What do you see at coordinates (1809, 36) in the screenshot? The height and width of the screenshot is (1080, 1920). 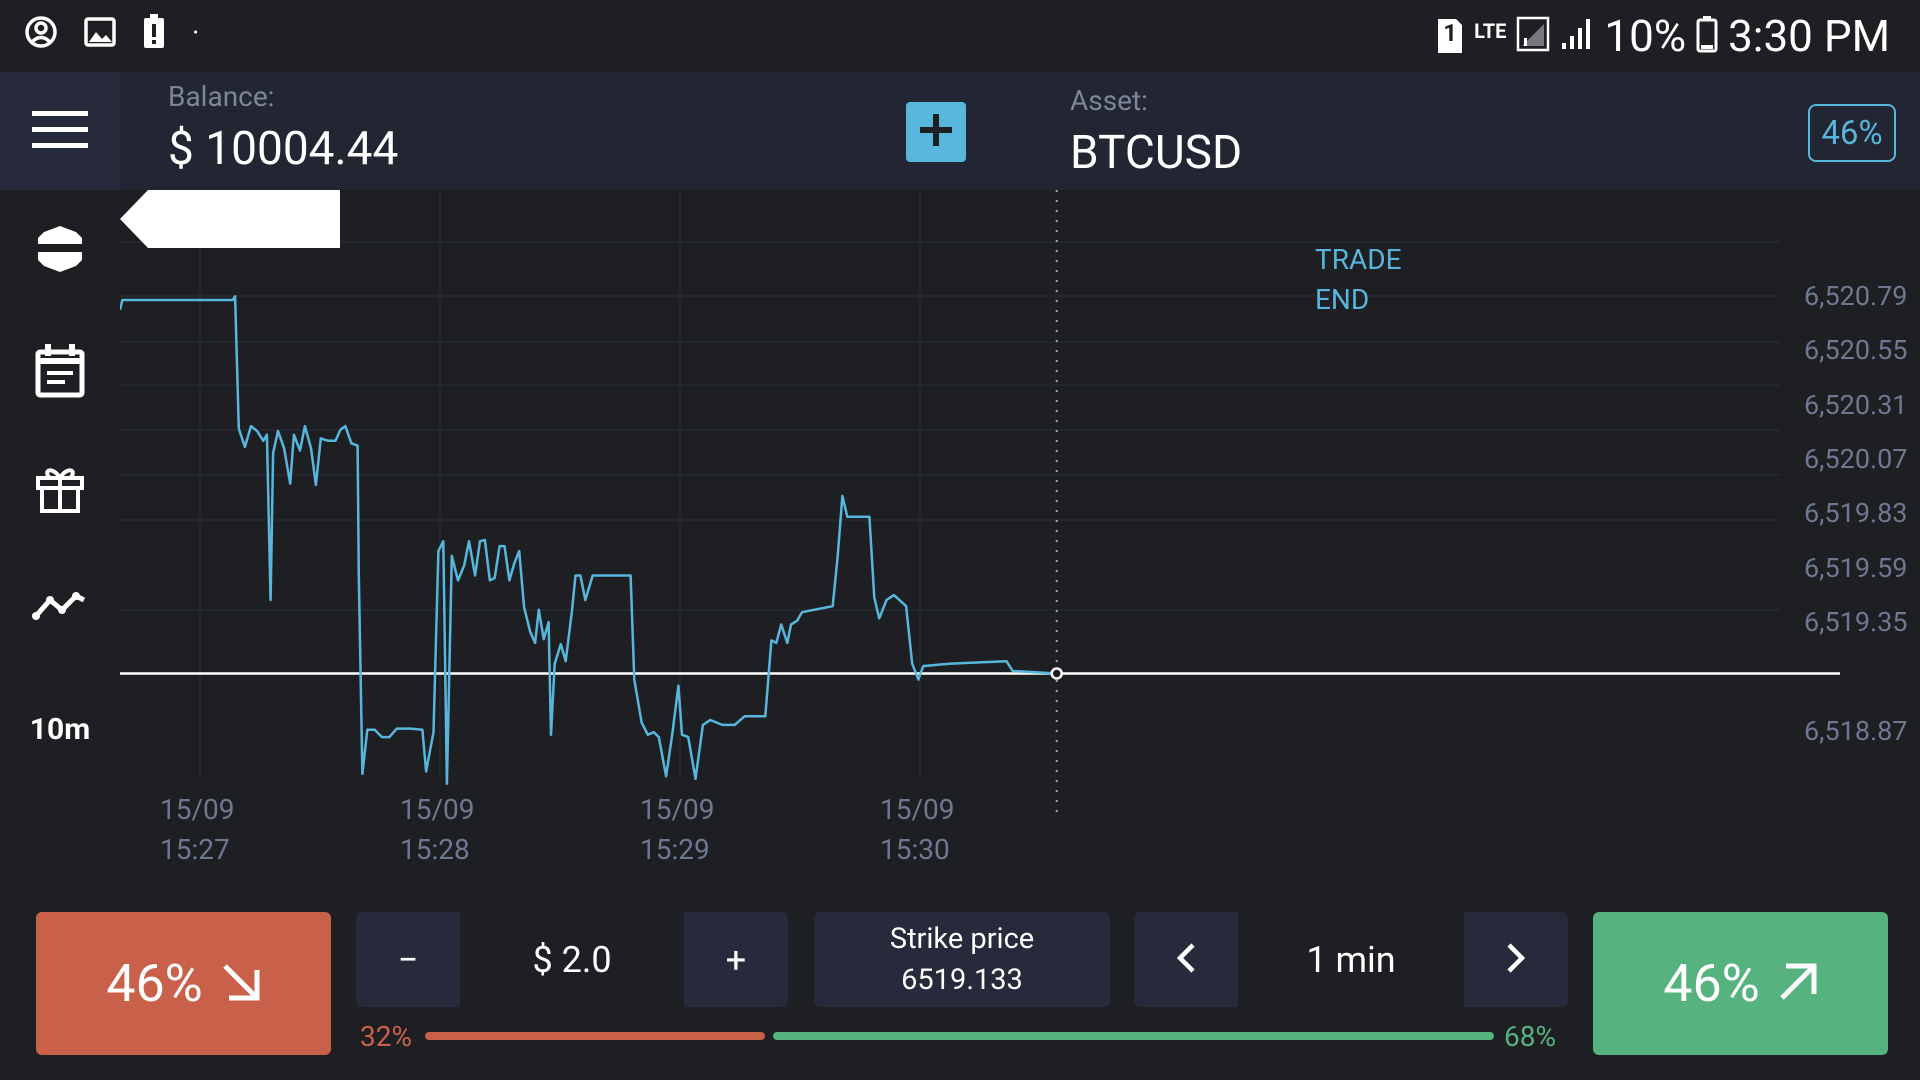 I see `clock: 3:30 PM` at bounding box center [1809, 36].